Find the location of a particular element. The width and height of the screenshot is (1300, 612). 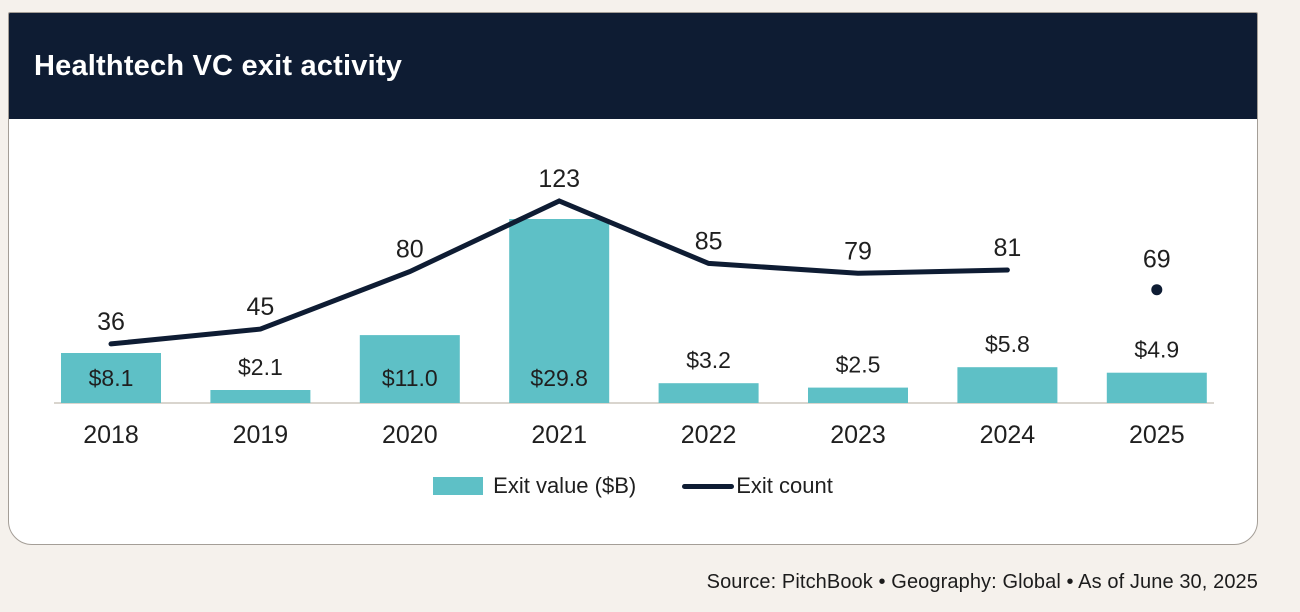

exit-value-swatch-icon is located at coordinates (458, 486).